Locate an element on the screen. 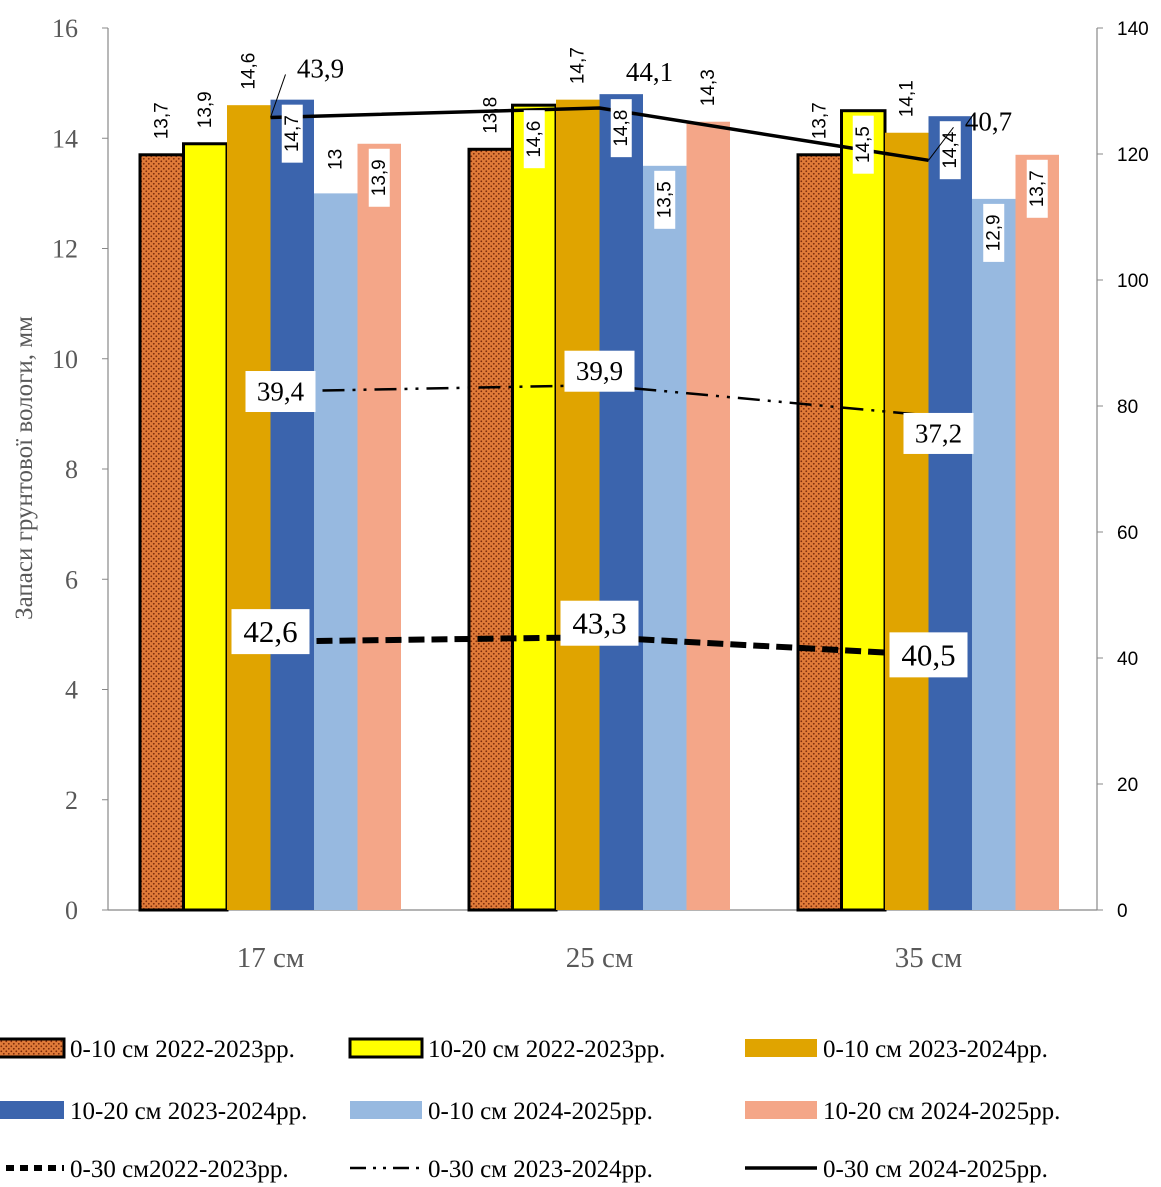 This screenshot has height=1187, width=1161. line-data-label: 43,3 is located at coordinates (599, 623).